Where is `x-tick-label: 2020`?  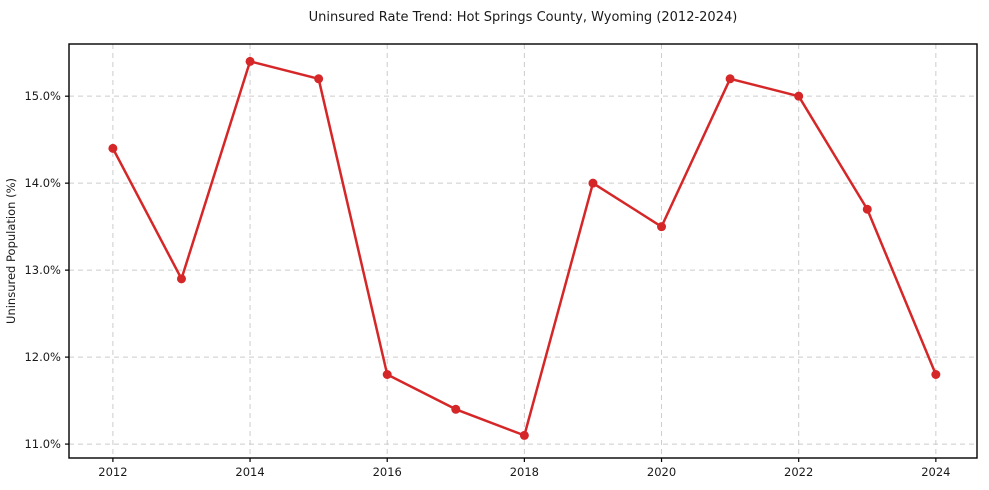
x-tick-label: 2020 is located at coordinates (661, 472).